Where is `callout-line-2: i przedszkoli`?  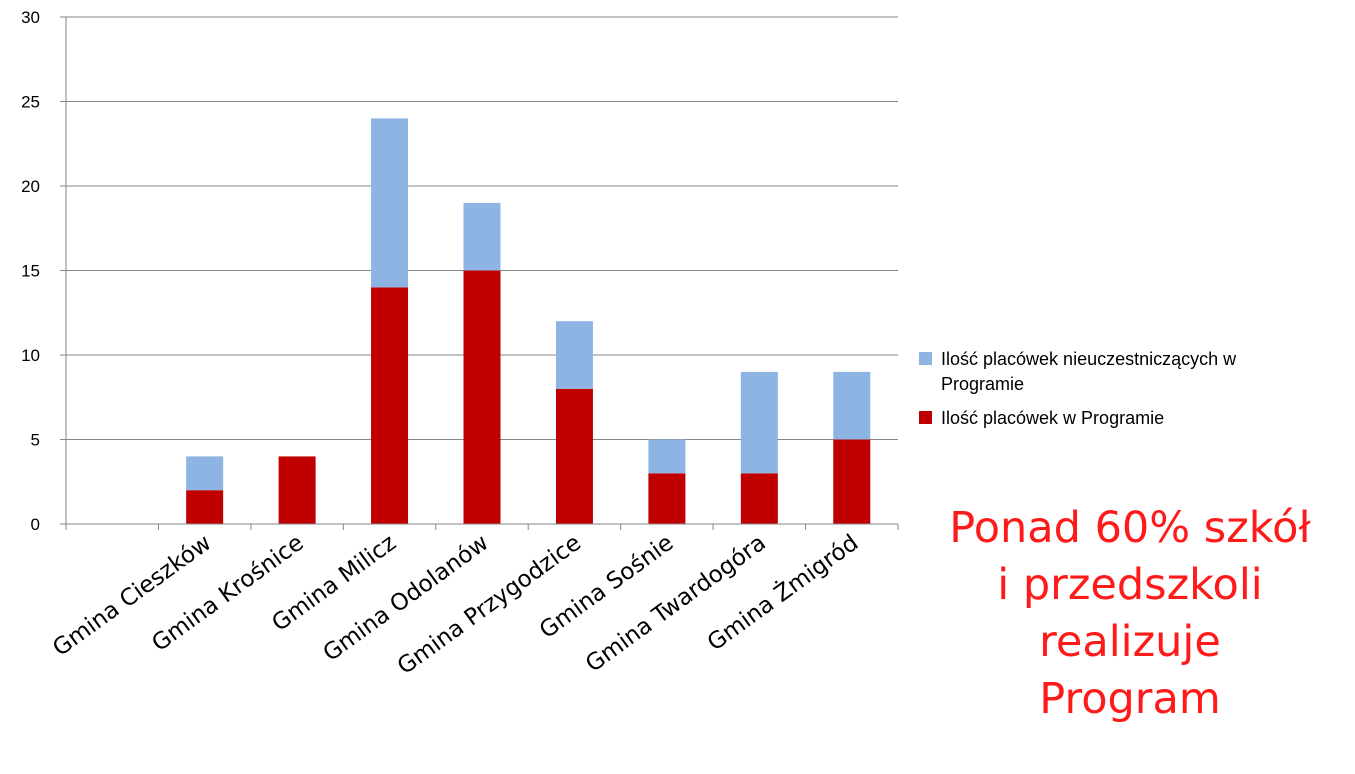
callout-line-2: i przedszkoli is located at coordinates (1130, 585).